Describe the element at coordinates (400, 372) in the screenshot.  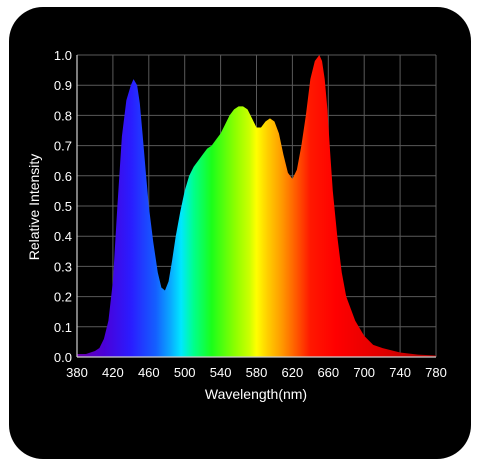
I see `x-tick-label: 740` at that location.